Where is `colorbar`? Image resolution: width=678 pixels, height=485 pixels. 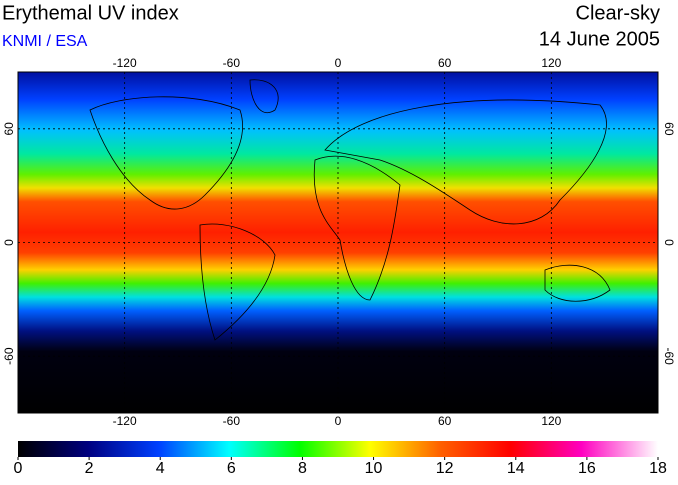 colorbar is located at coordinates (338, 449).